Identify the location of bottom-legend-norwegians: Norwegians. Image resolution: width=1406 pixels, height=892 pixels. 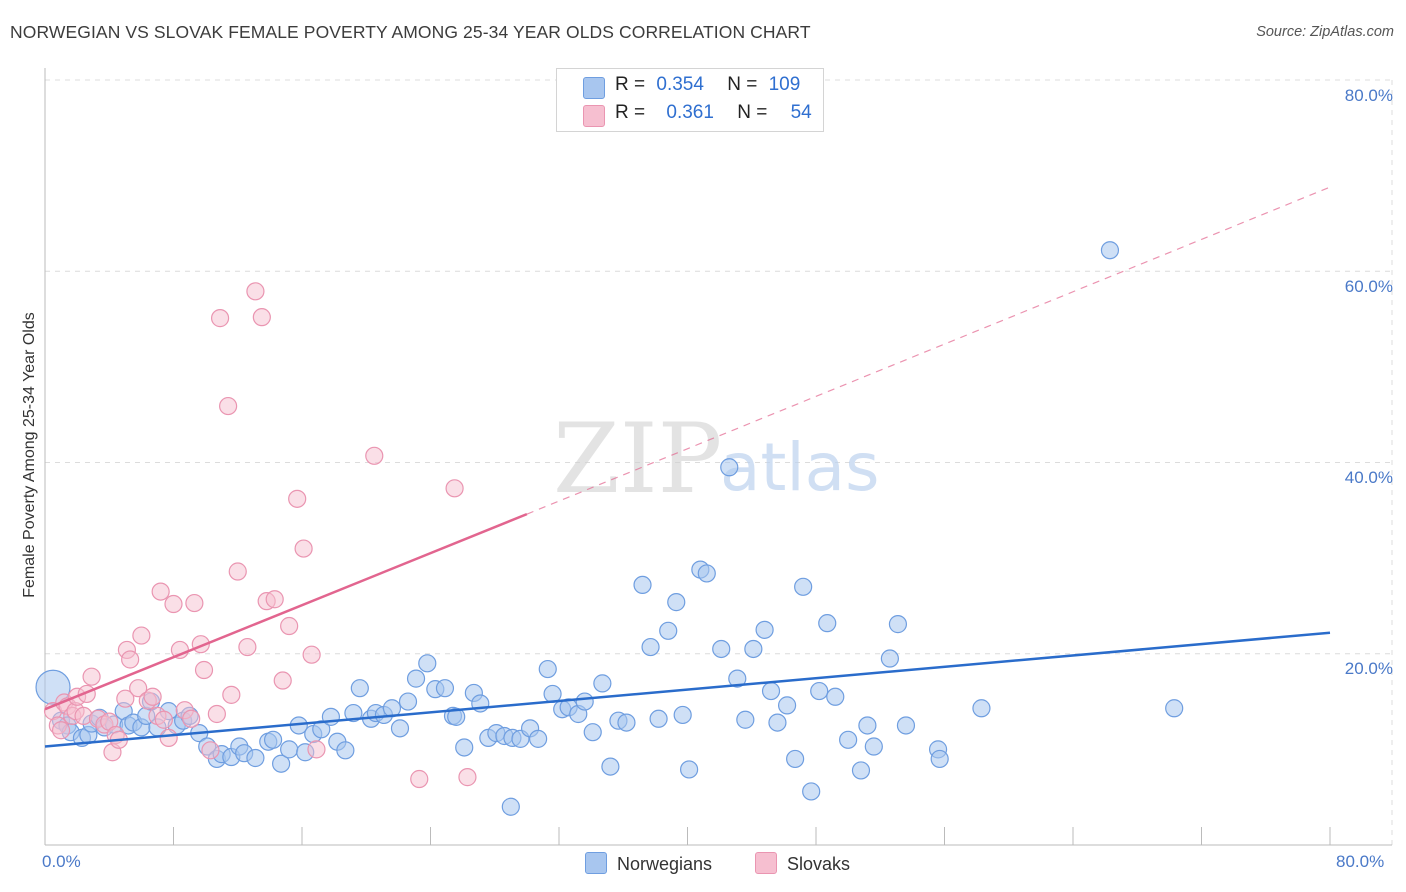
(648, 863).